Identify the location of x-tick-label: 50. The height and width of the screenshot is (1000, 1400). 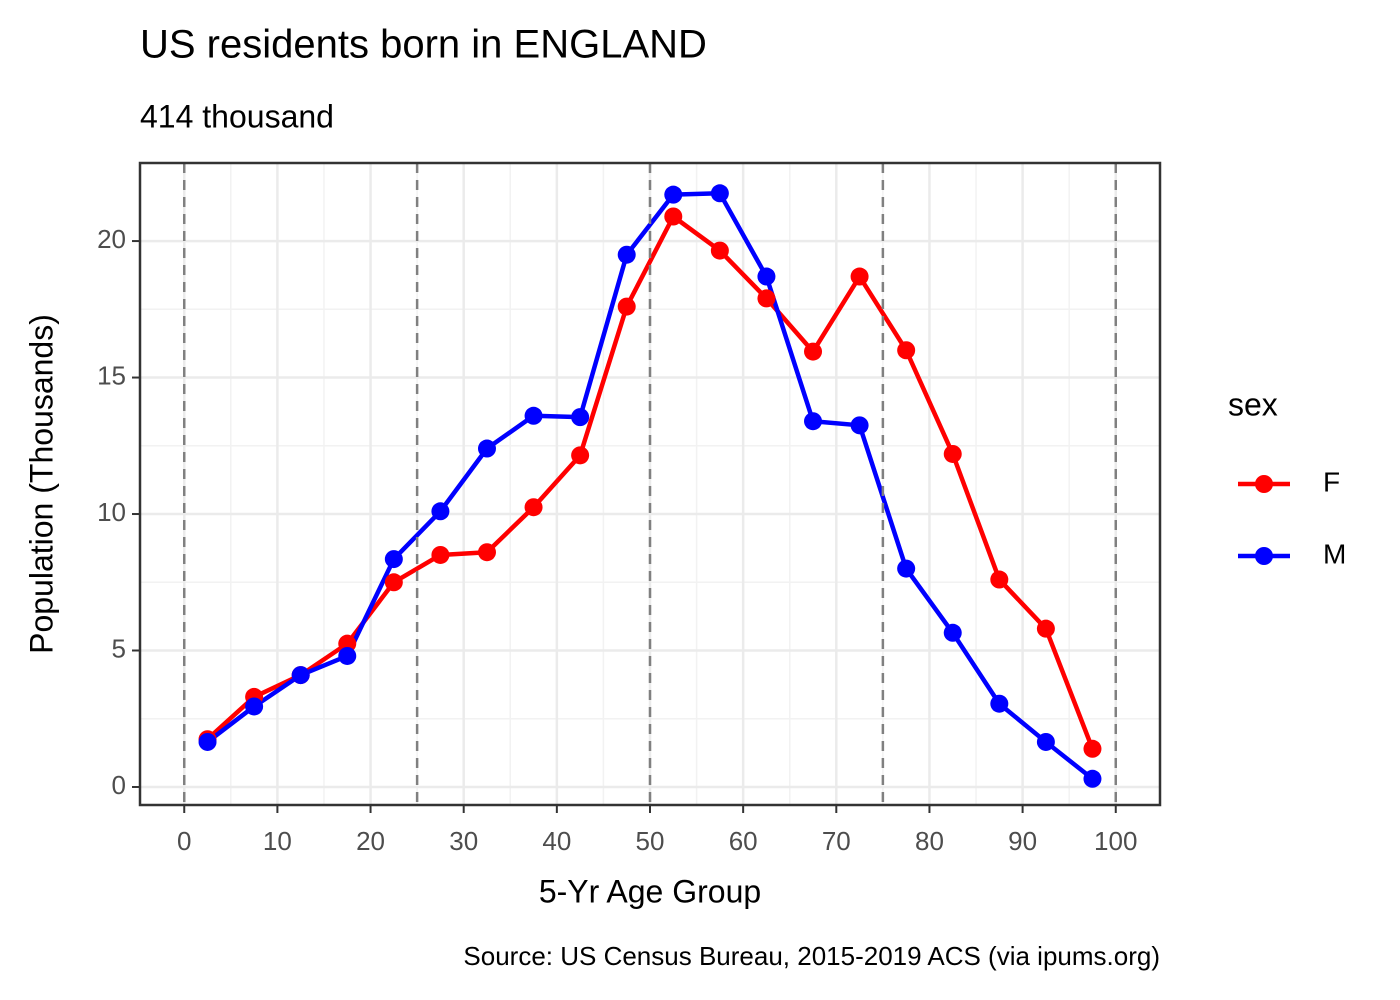
(650, 841).